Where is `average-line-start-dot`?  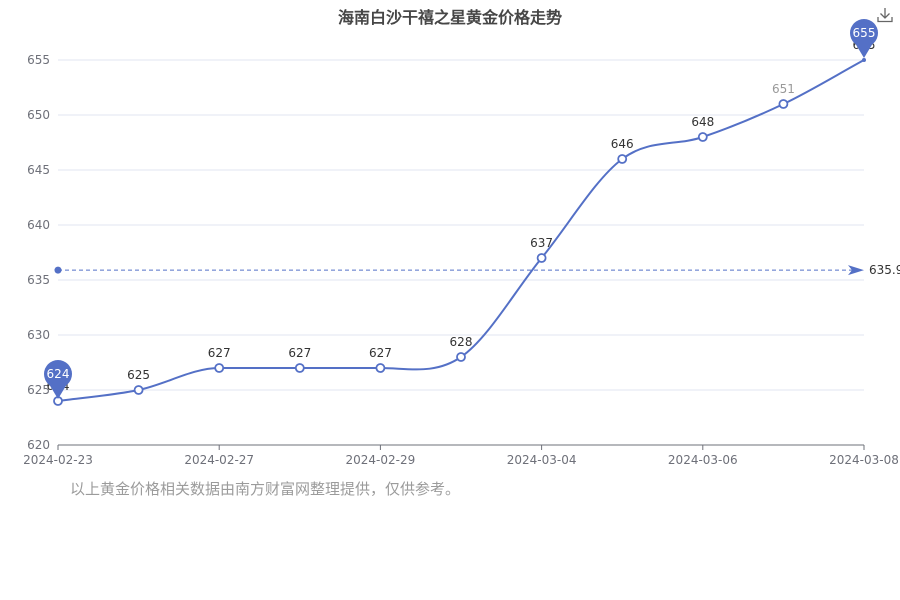 average-line-start-dot is located at coordinates (58, 270).